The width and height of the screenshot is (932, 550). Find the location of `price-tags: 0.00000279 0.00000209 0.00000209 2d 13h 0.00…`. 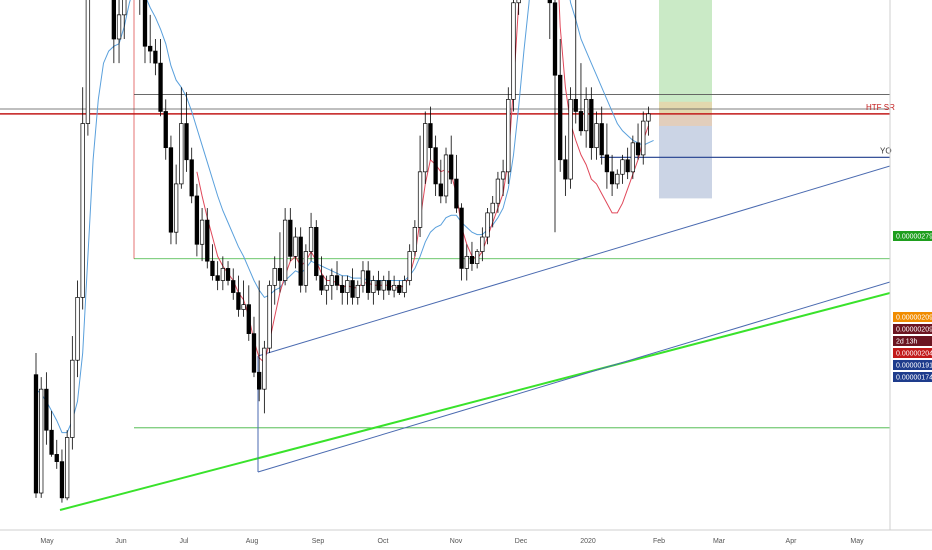

price-tags: 0.00000279 0.00000209 0.00000209 2d 13h 0.00… is located at coordinates (912, 306).